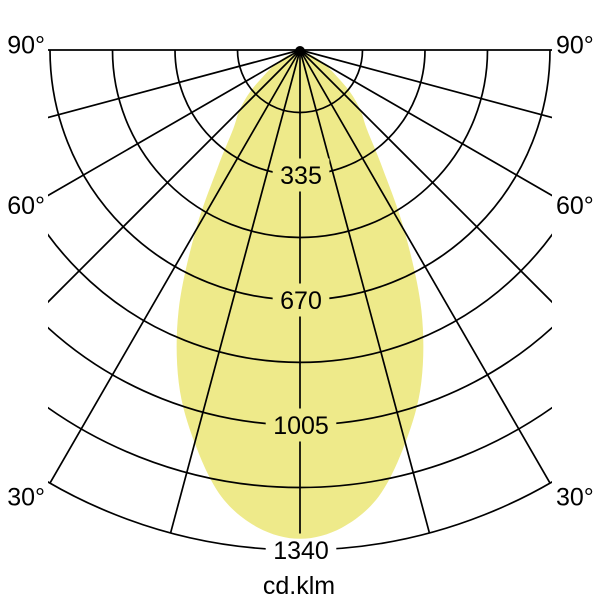 This screenshot has width=600, height=600. Describe the element at coordinates (26, 498) in the screenshot. I see `angle-tick-label-left-30: 30°` at that location.